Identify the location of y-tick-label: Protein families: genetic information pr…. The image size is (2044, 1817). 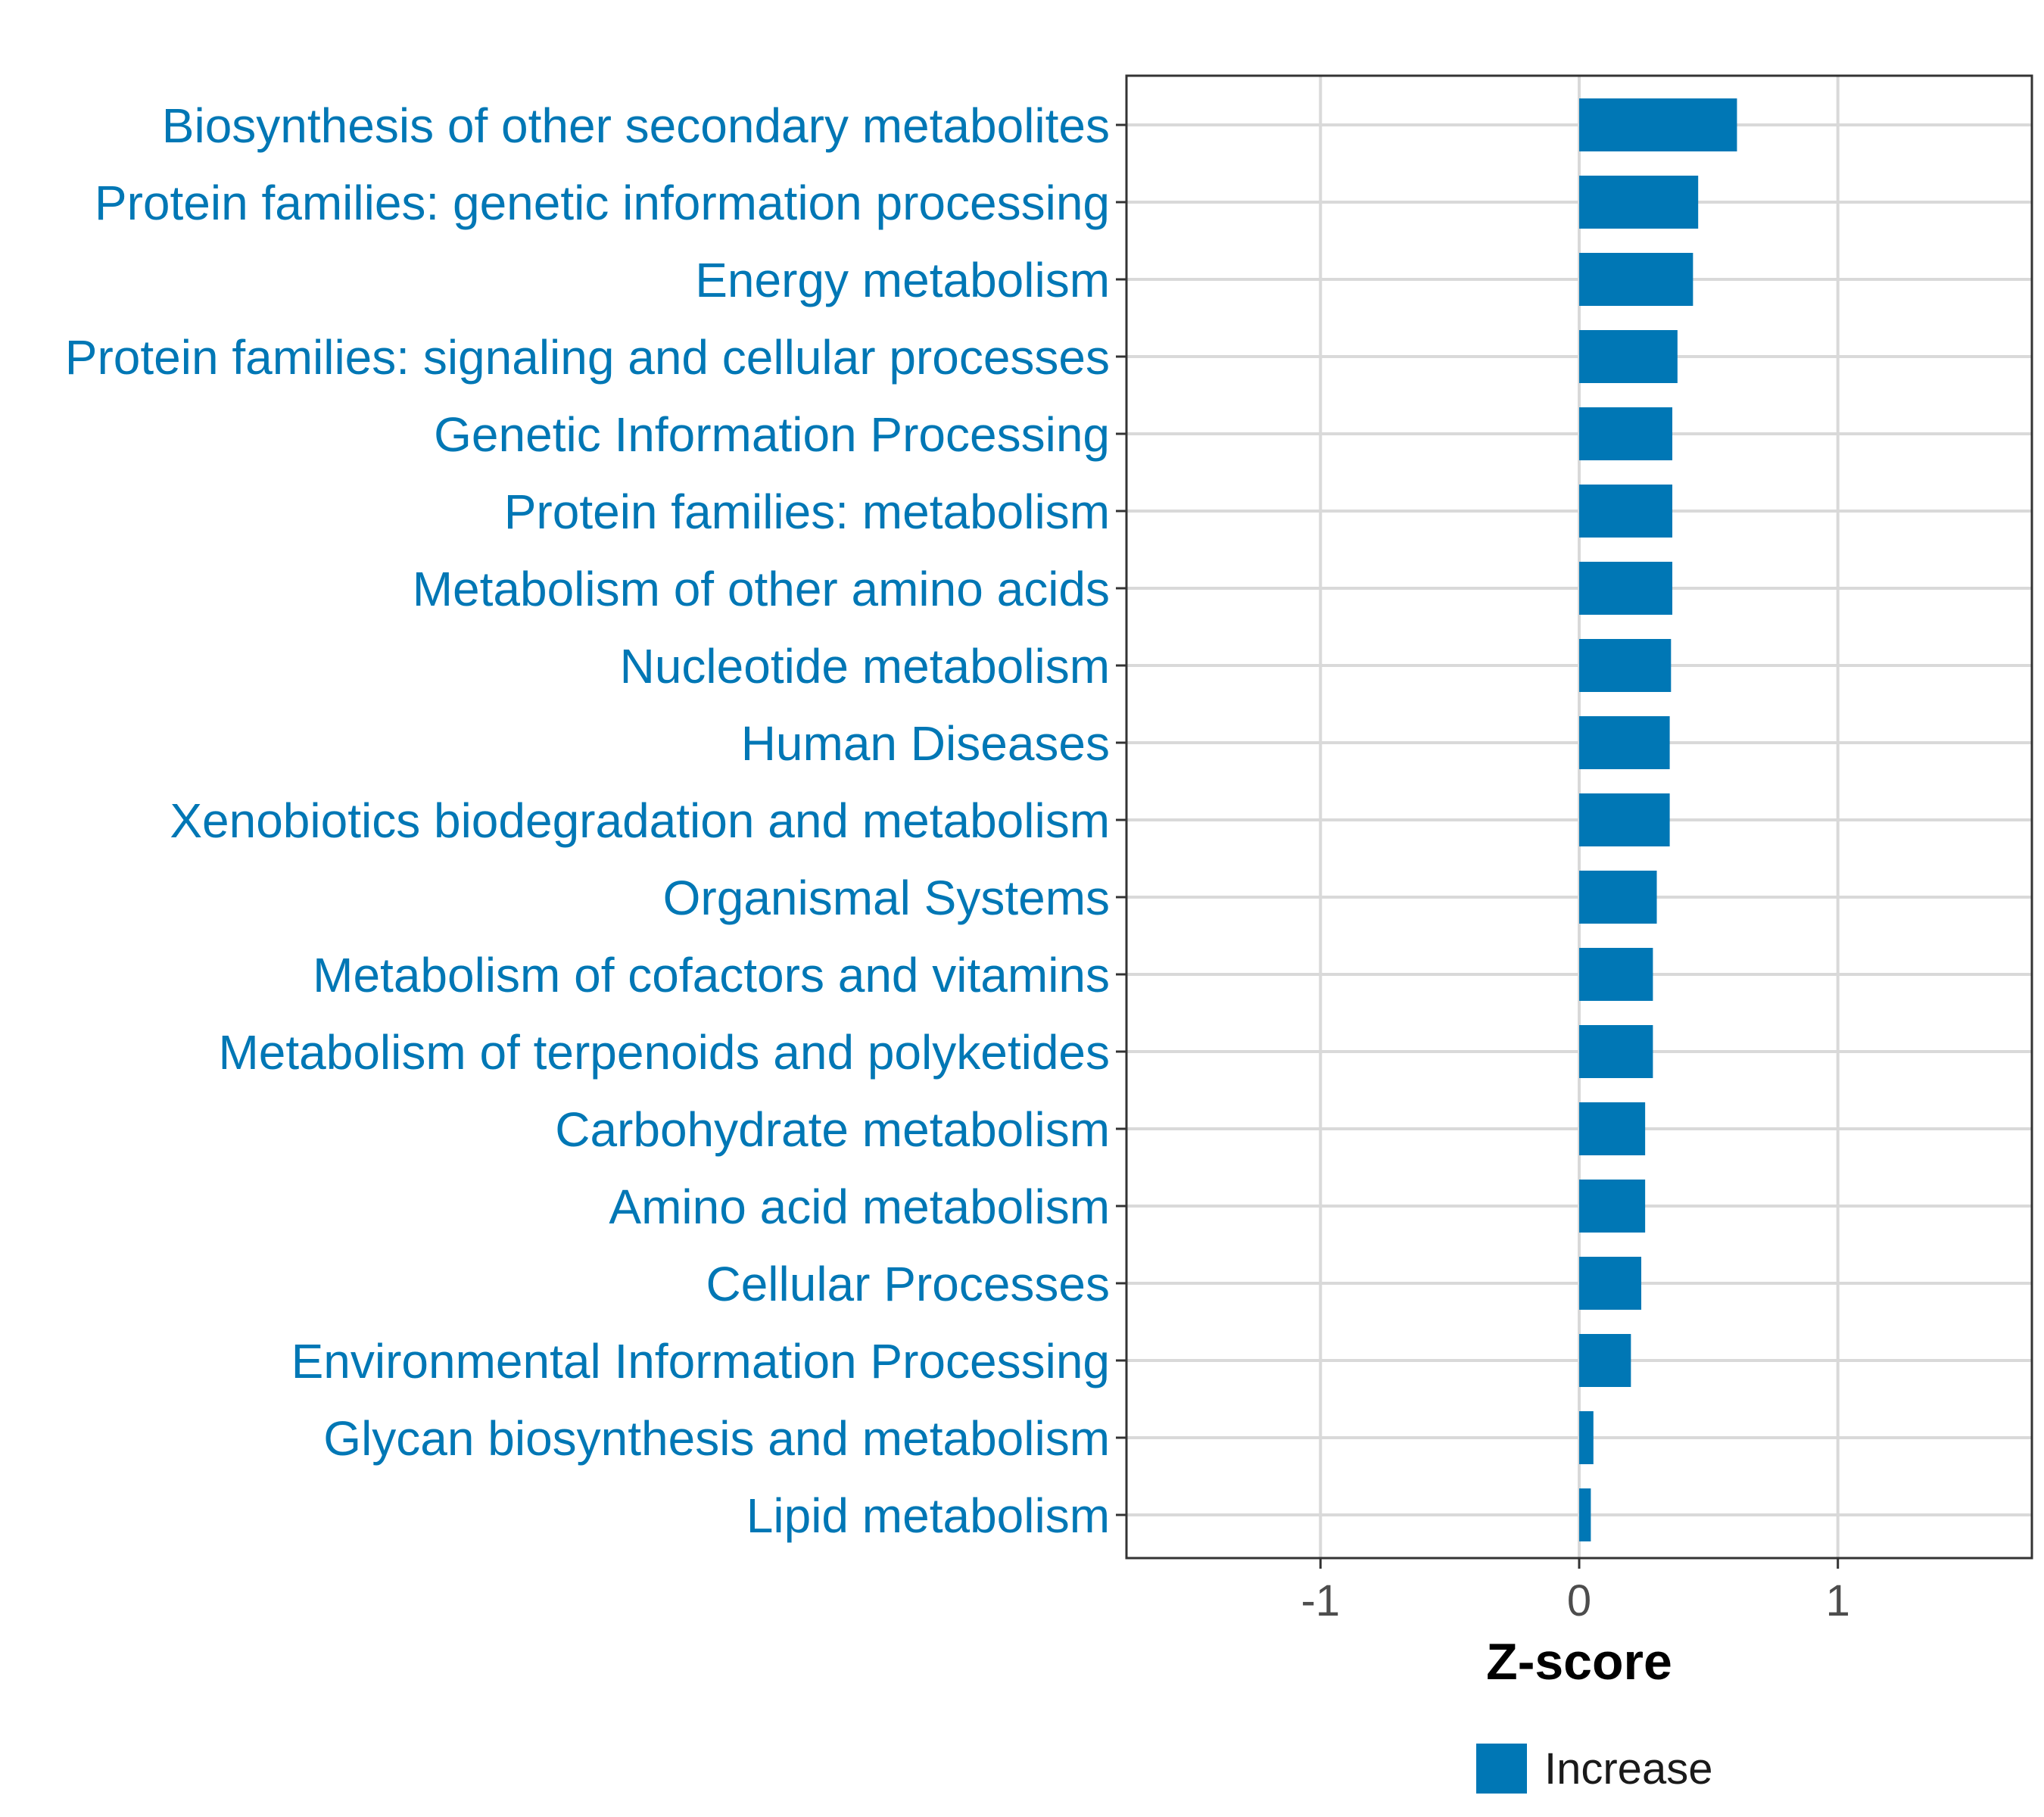
(602, 203).